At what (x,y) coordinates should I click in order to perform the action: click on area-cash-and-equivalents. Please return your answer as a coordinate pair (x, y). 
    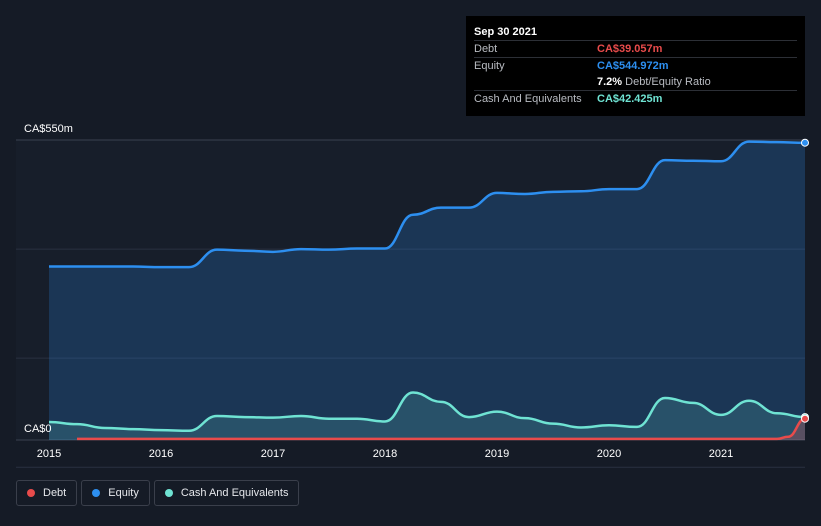
    Looking at the image, I should click on (427, 416).